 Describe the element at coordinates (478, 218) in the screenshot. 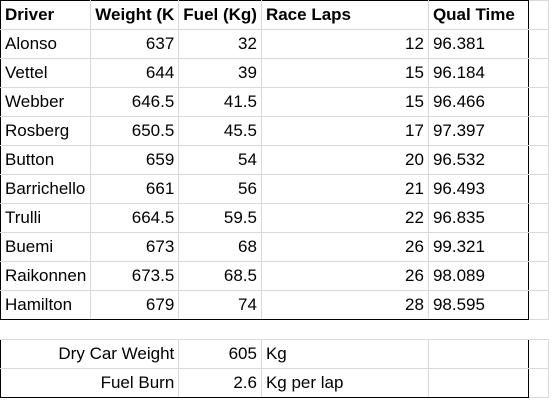

I see `qual-time-cell: 96.835` at that location.